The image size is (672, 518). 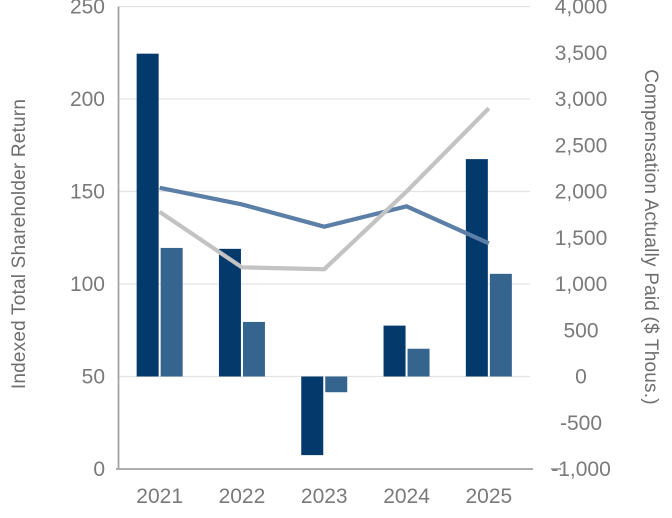 I want to click on right-tick-label: 3,000, so click(x=581, y=99).